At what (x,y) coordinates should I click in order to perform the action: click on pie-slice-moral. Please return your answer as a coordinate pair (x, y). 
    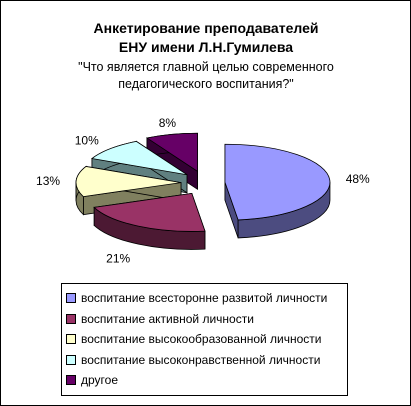
    Looking at the image, I should click on (139, 167).